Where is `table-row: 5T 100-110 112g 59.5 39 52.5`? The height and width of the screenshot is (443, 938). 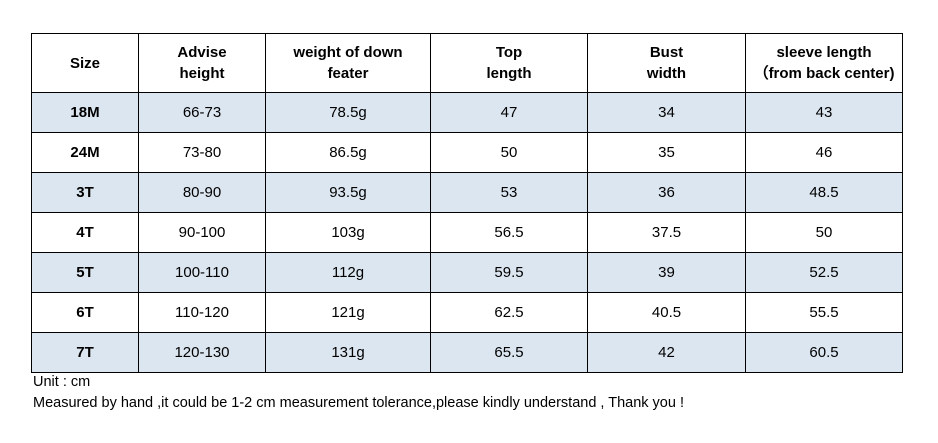
table-row: 5T 100-110 112g 59.5 39 52.5 is located at coordinates (467, 272).